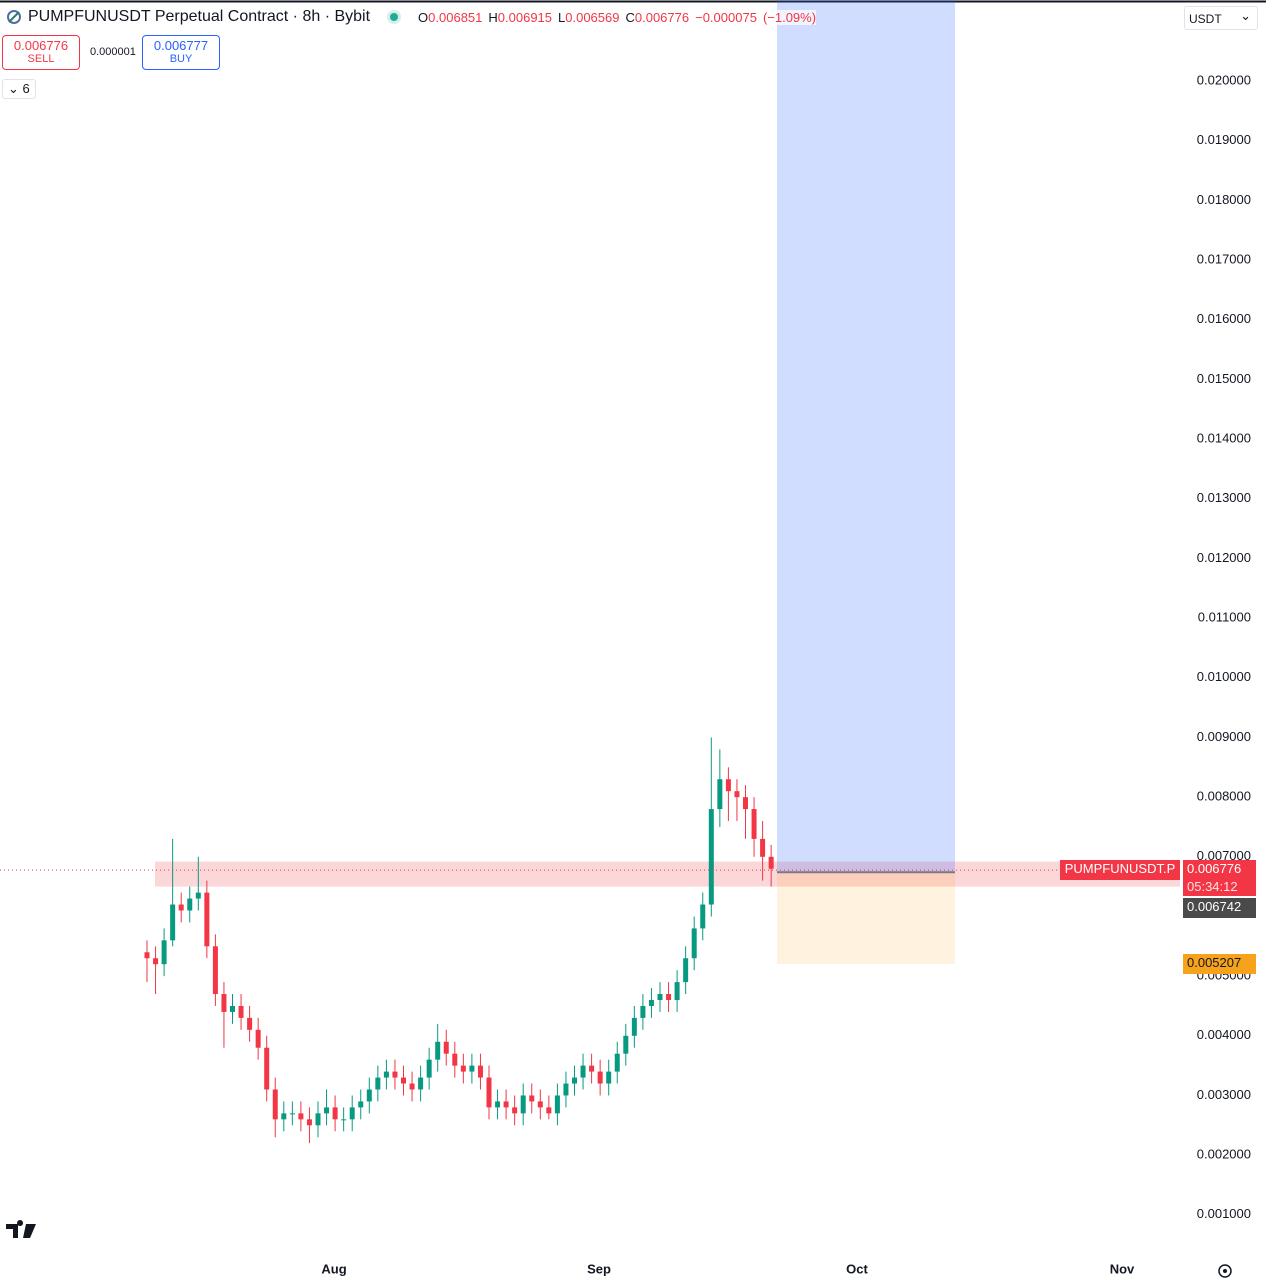 Image resolution: width=1266 pixels, height=1280 pixels. Describe the element at coordinates (1224, 557) in the screenshot. I see `y-tick-label: 0.012000` at that location.